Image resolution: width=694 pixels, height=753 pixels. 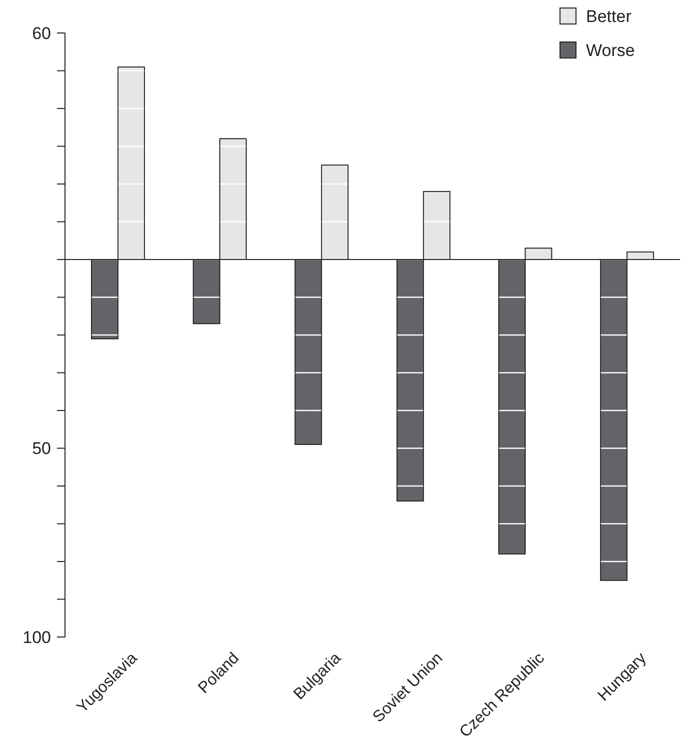 I want to click on legend-label: Better, so click(x=609, y=16).